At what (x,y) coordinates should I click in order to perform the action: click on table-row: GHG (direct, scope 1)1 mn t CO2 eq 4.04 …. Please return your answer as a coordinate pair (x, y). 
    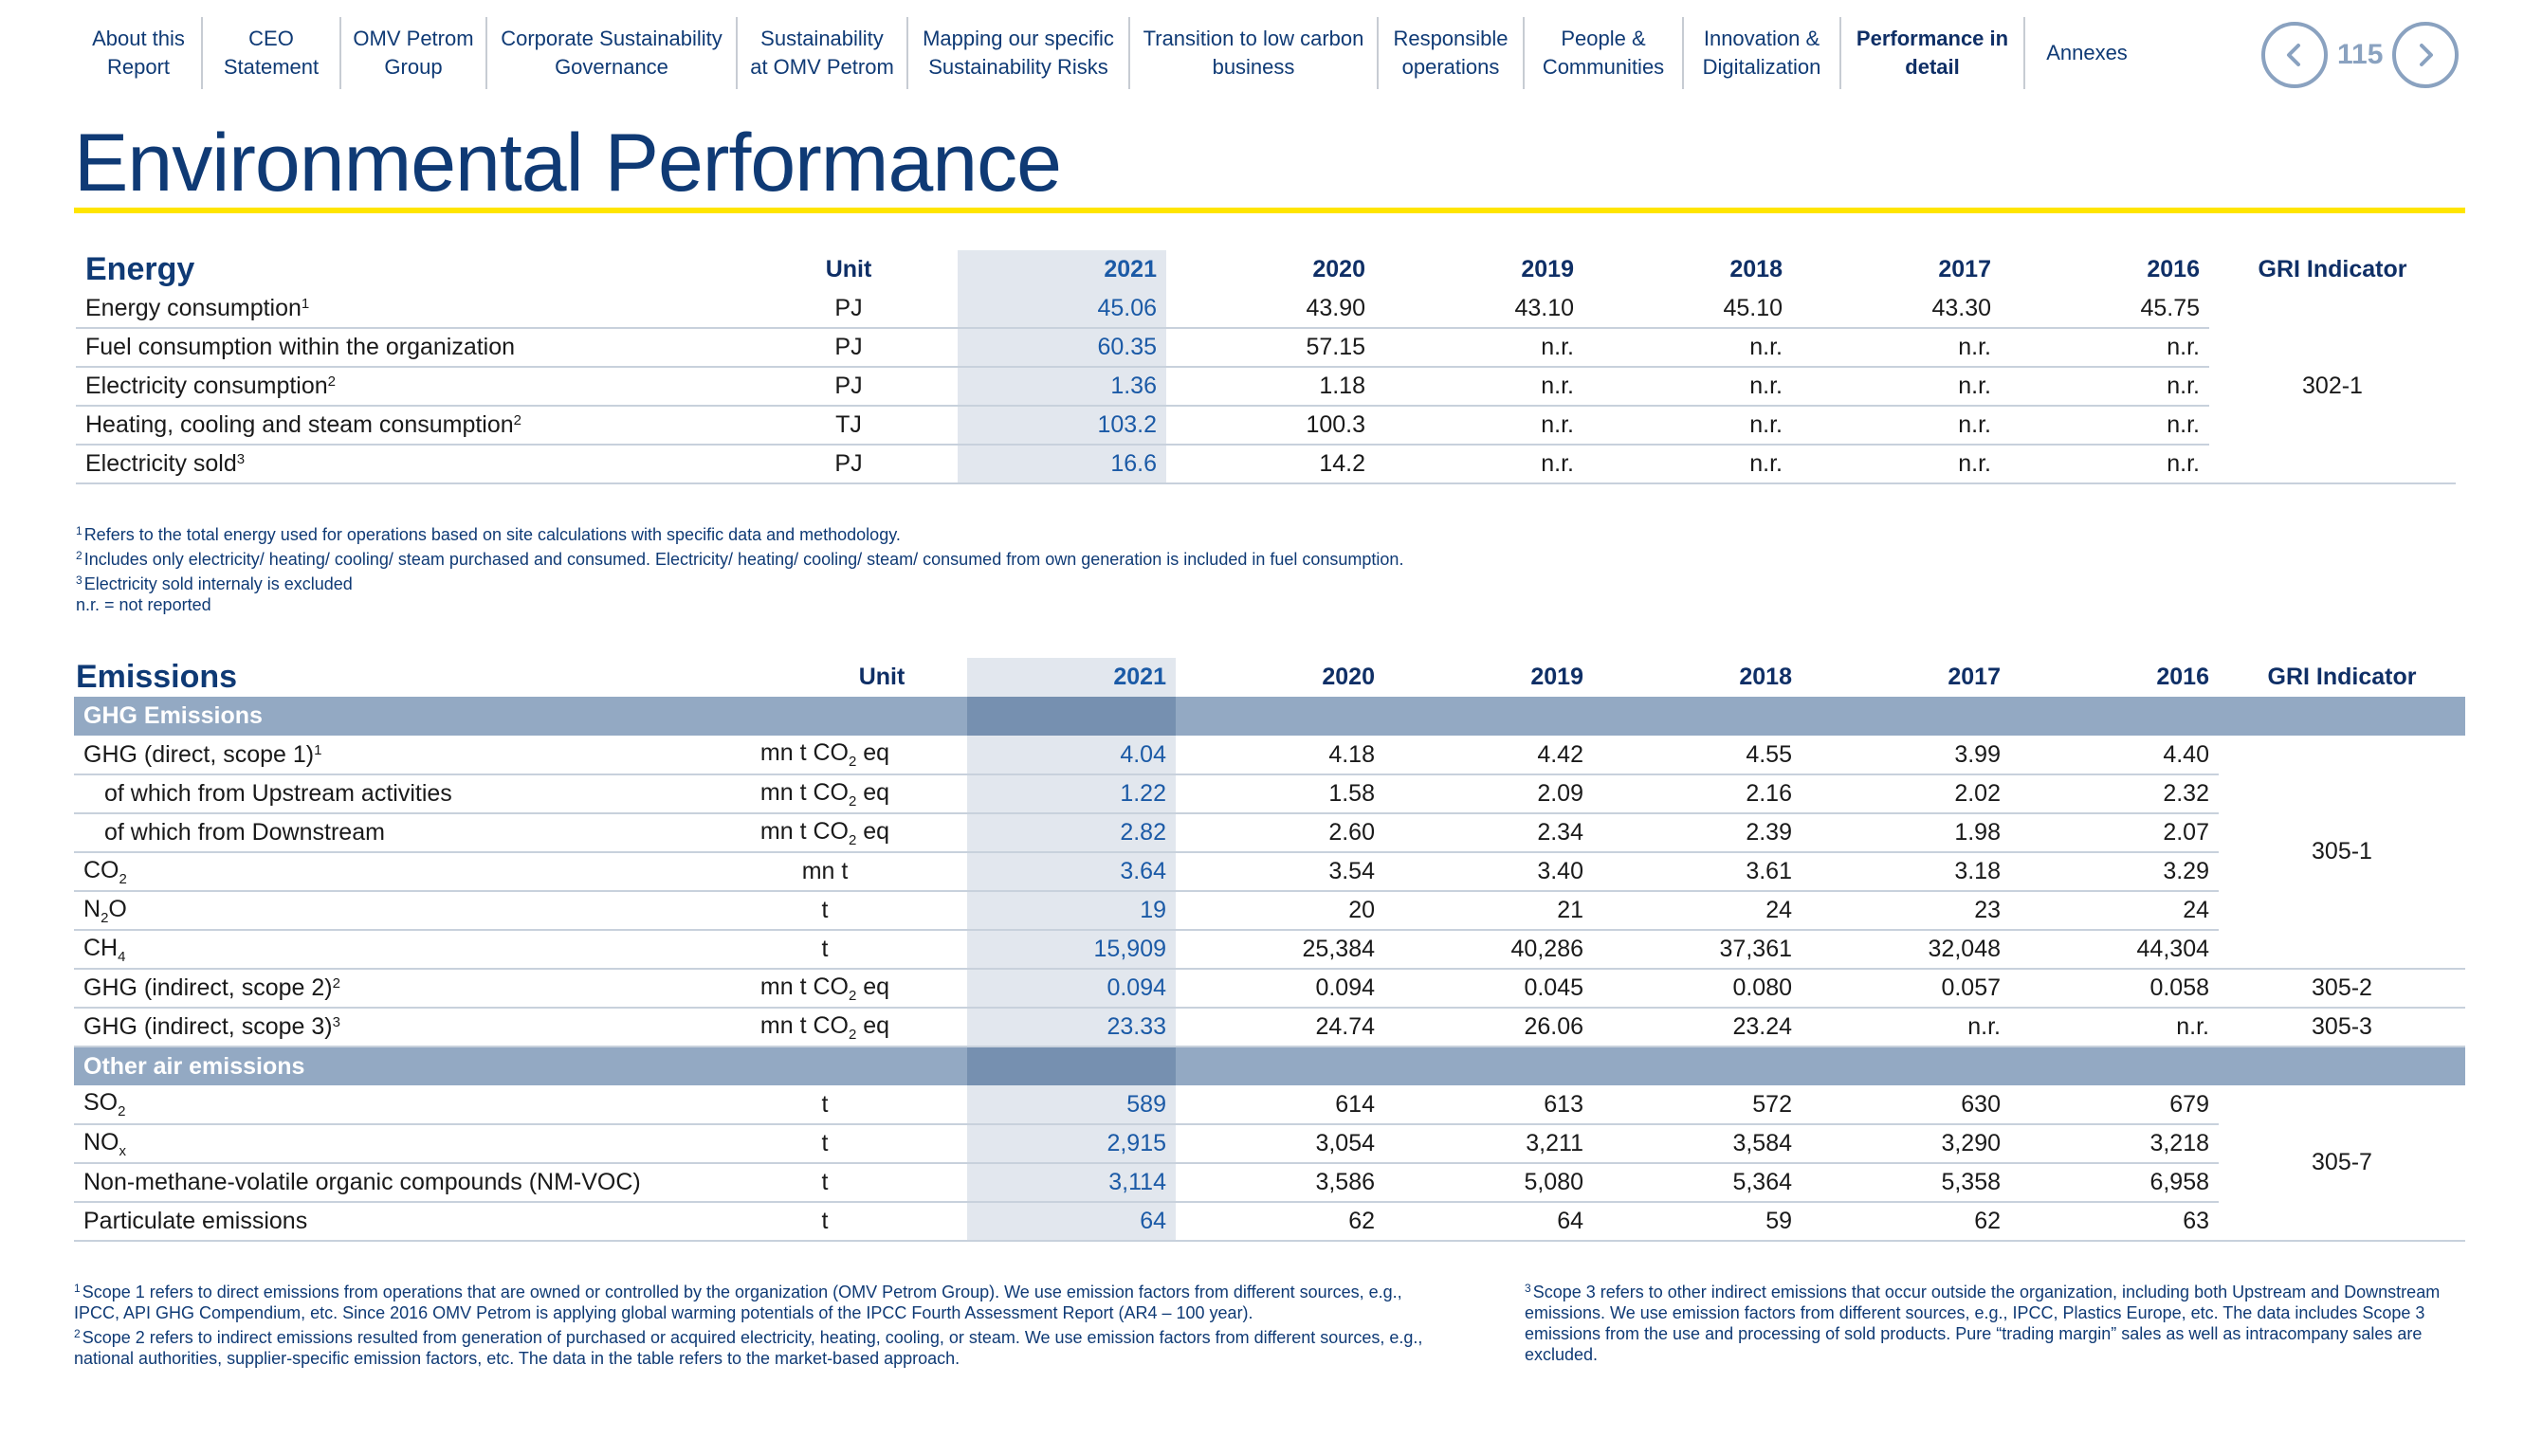
    Looking at the image, I should click on (1269, 755).